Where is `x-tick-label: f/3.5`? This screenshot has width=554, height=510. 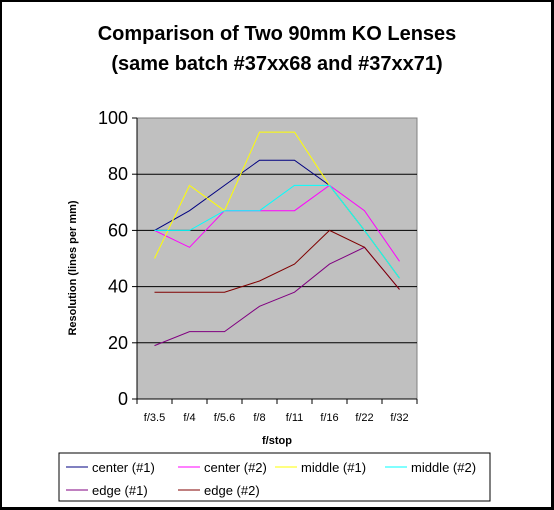 x-tick-label: f/3.5 is located at coordinates (154, 418).